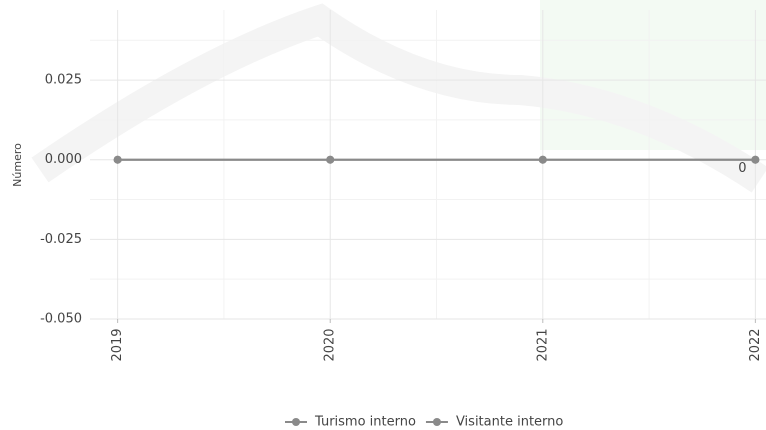  Describe the element at coordinates (63, 80) in the screenshot. I see `y-tick-label: 0.025` at that location.